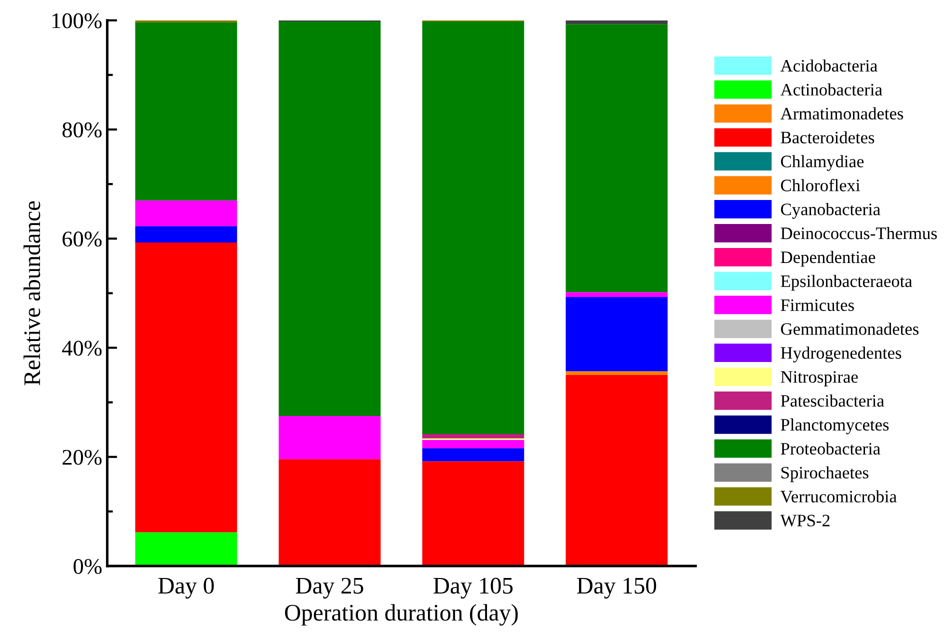 The width and height of the screenshot is (949, 636). Describe the element at coordinates (330, 588) in the screenshot. I see `x-tick-label: Day 25` at that location.